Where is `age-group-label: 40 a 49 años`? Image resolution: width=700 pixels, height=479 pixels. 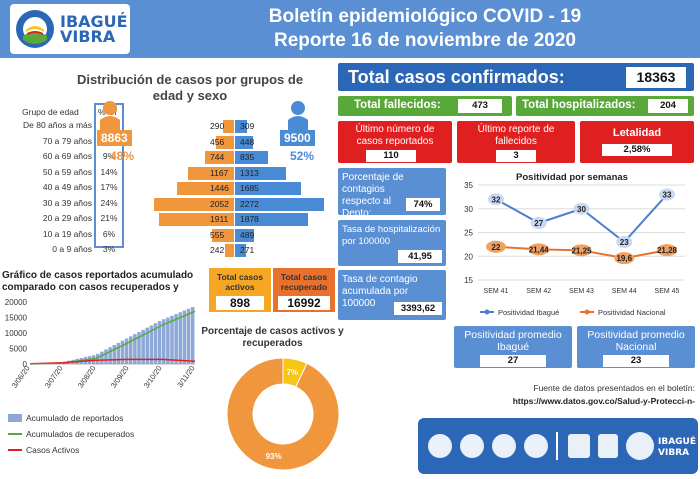
age-group-label: 40 a 49 años is located at coordinates (67, 187).